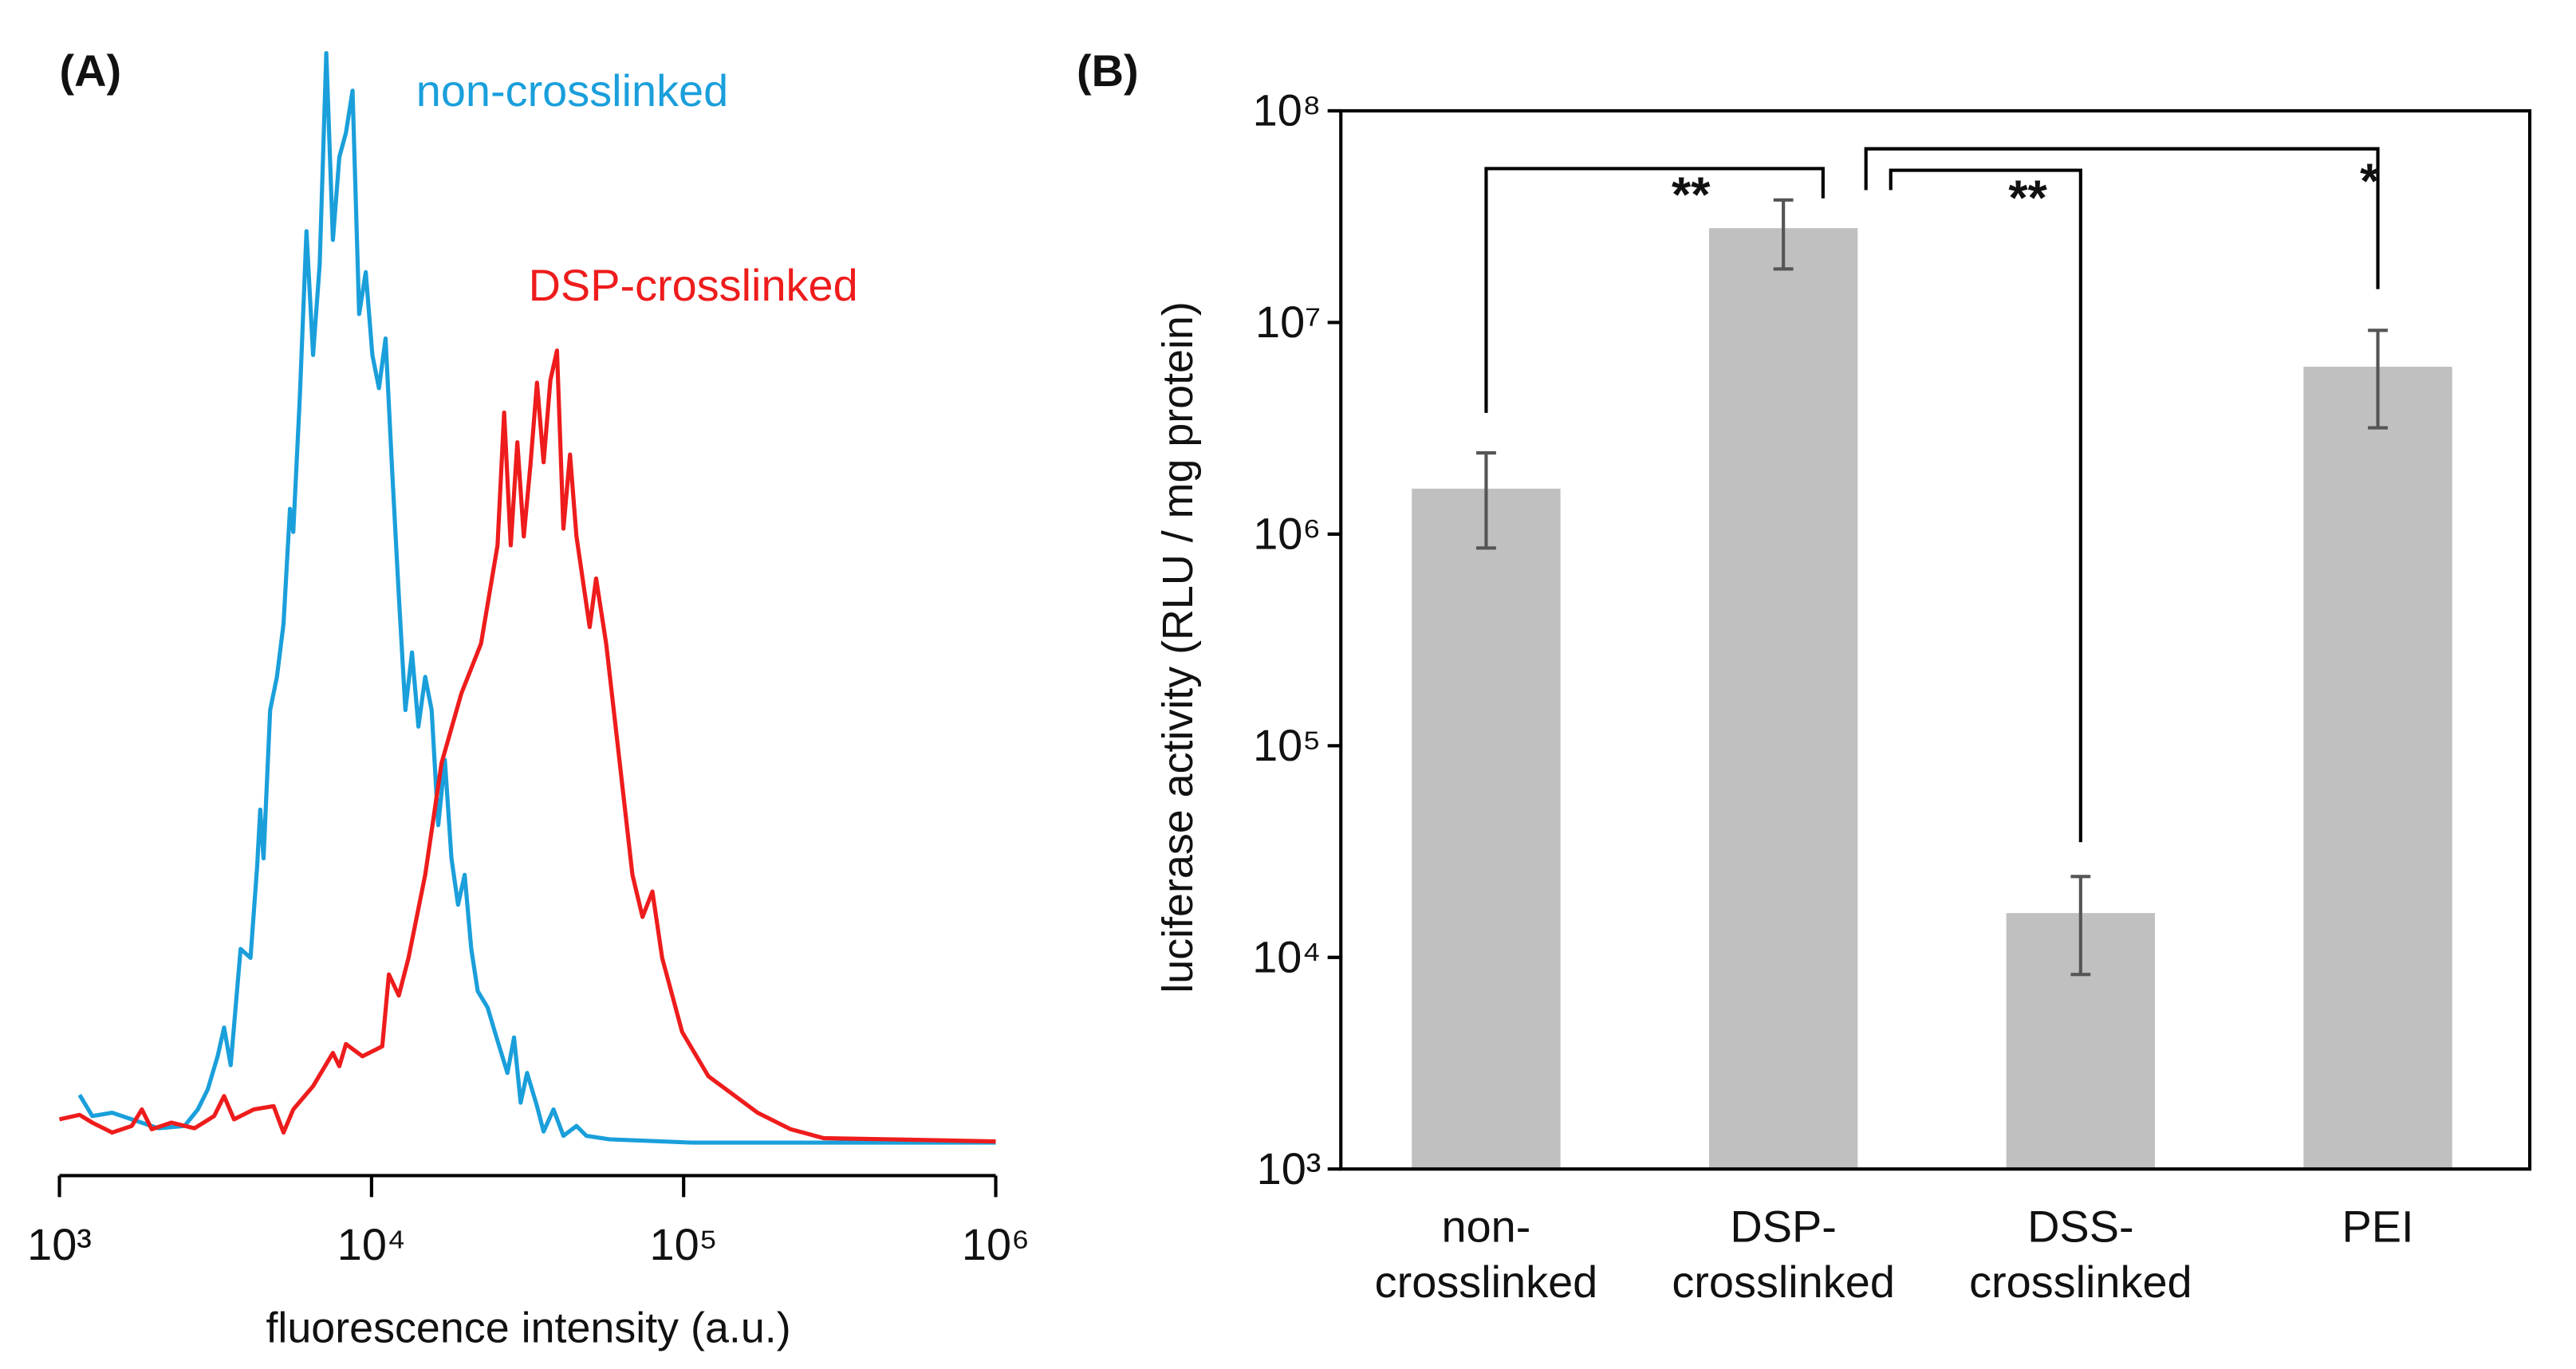  What do you see at coordinates (1287, 534) in the screenshot?
I see `y-tick-label: 10⁶` at bounding box center [1287, 534].